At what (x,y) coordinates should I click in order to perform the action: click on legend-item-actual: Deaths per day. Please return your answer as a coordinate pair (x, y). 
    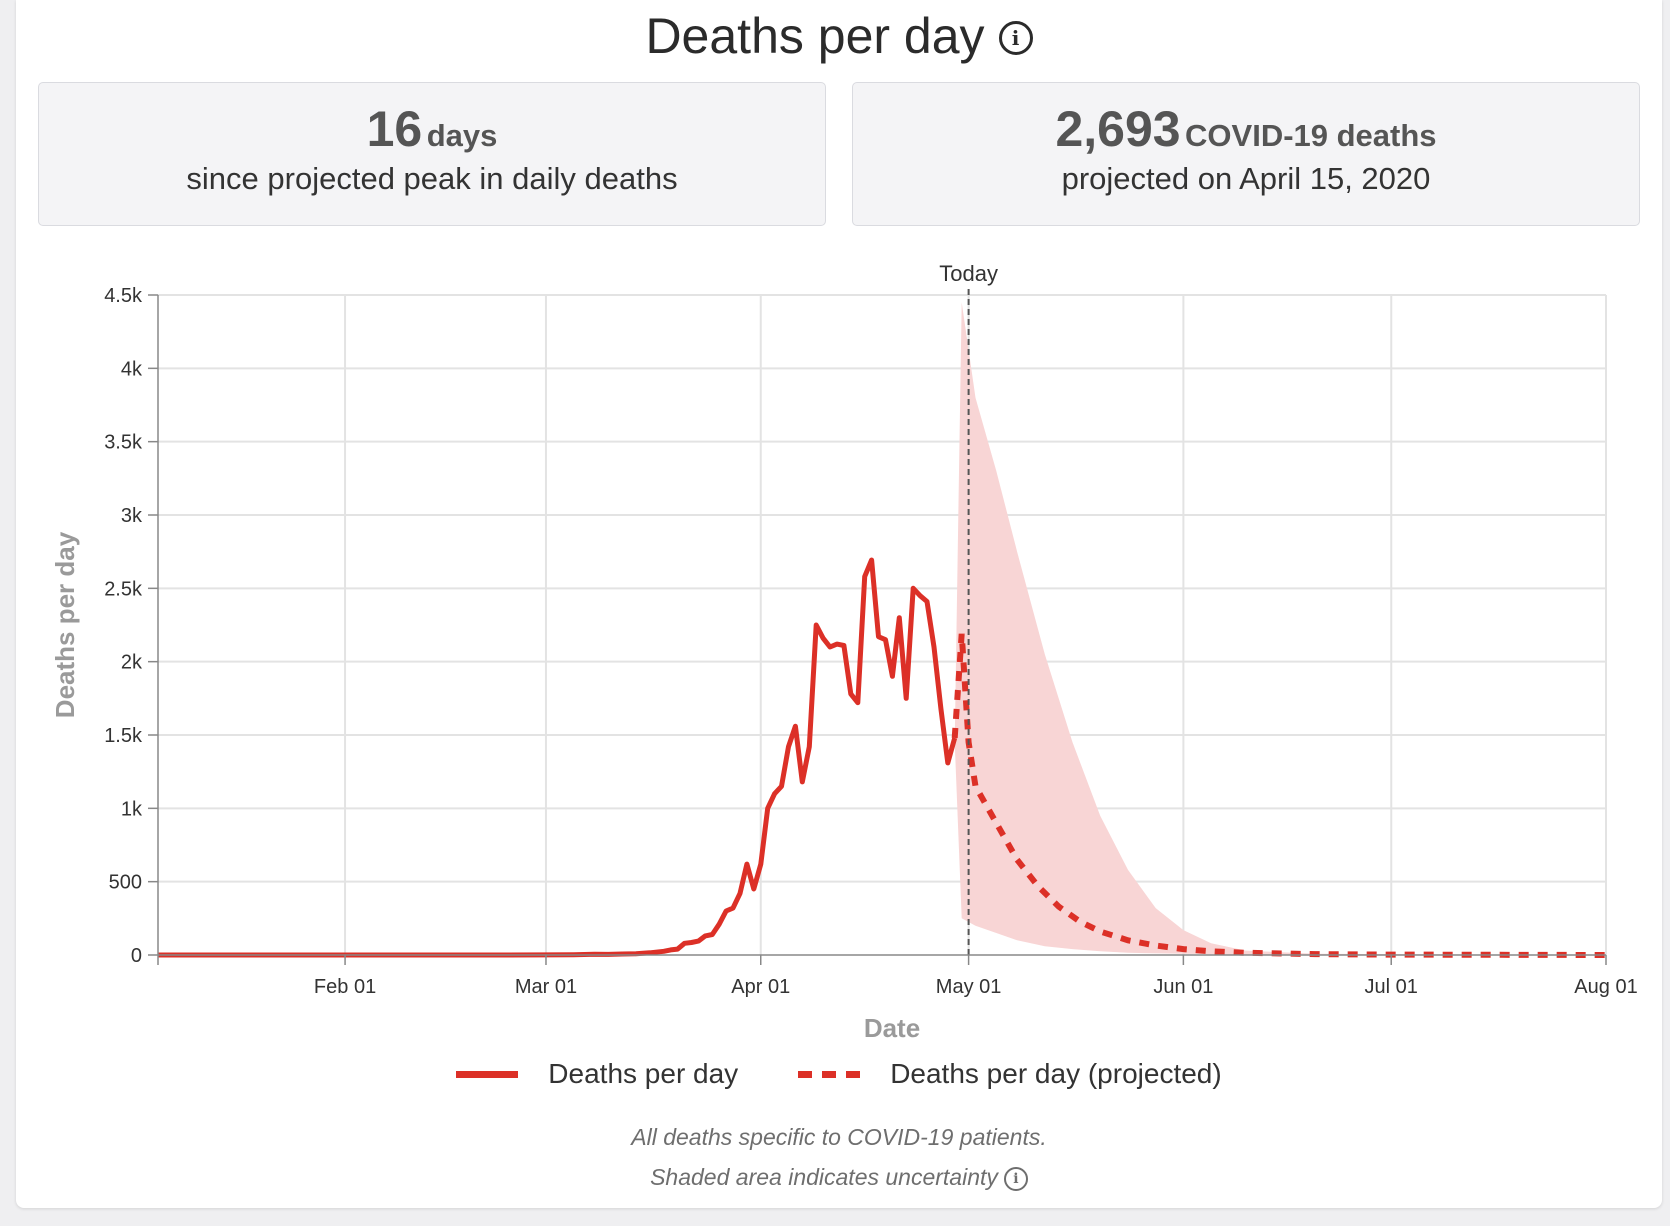
    Looking at the image, I should click on (597, 1074).